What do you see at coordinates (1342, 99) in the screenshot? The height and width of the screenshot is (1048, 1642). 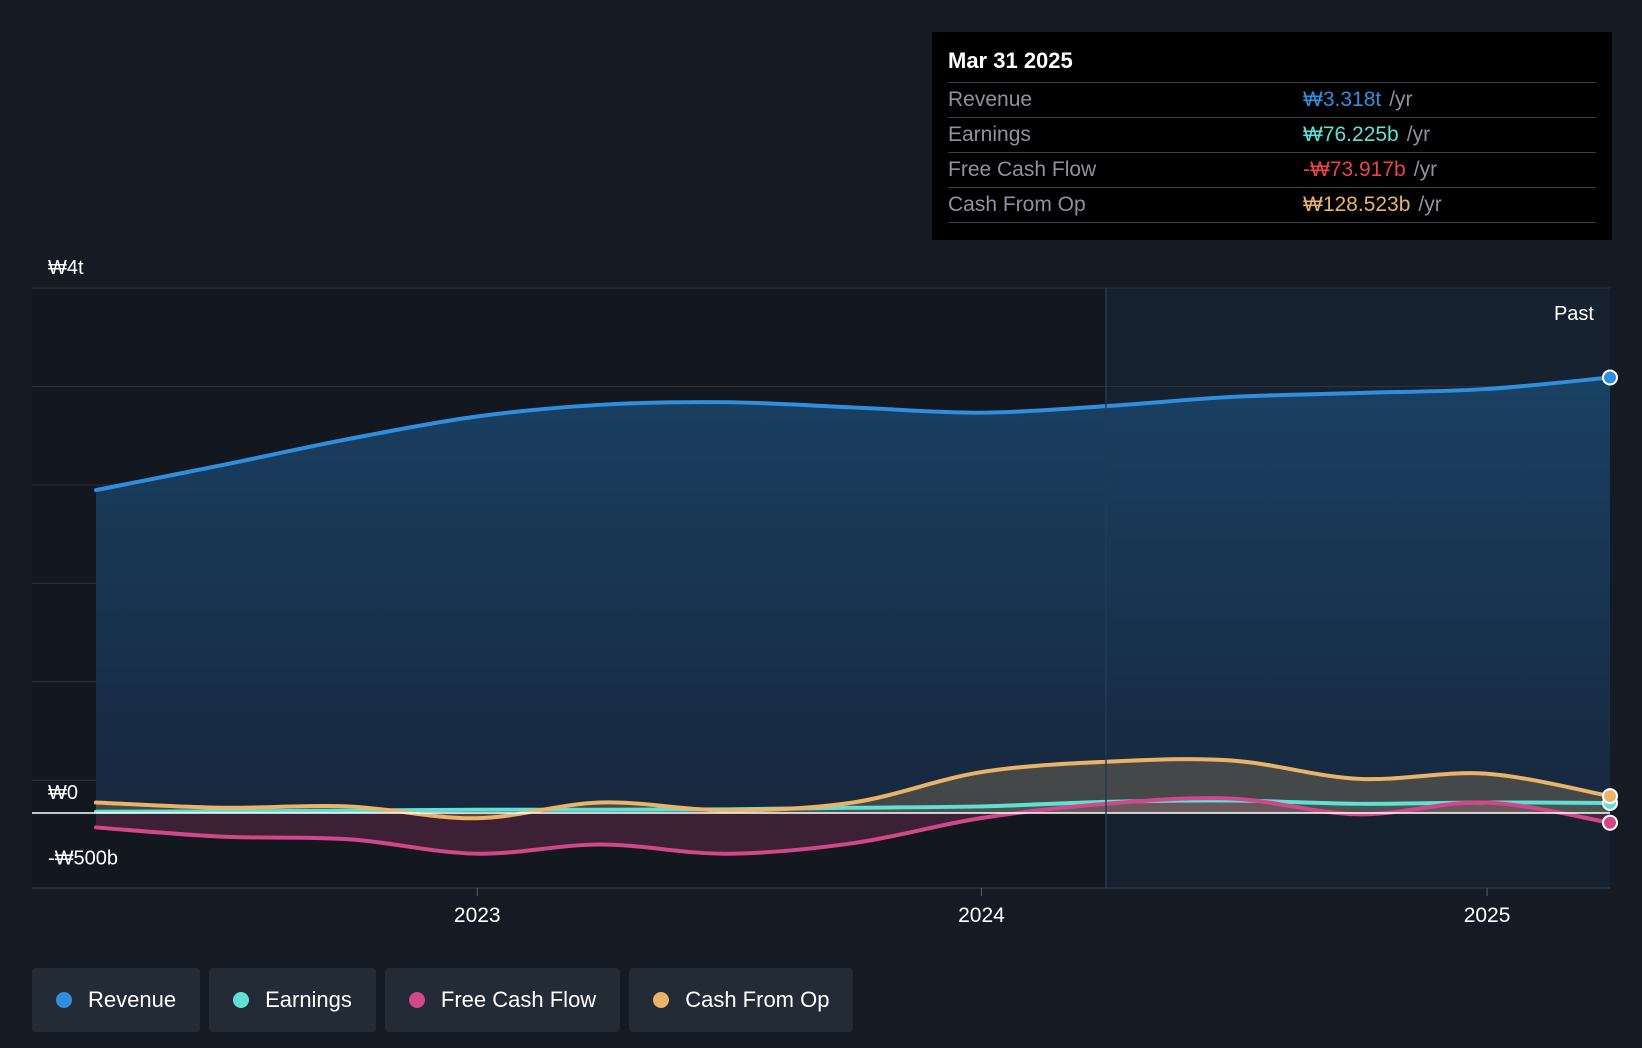 I see `tooltip-value: ₩3.318t` at bounding box center [1342, 99].